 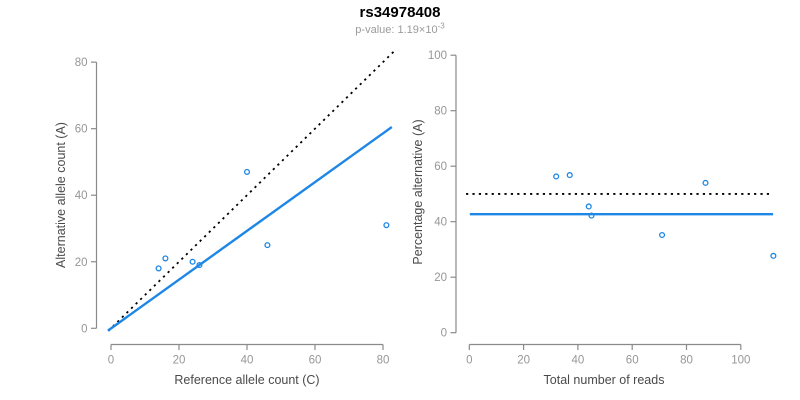 I want to click on x-axis-title: Reference allele count (C), so click(x=246, y=380).